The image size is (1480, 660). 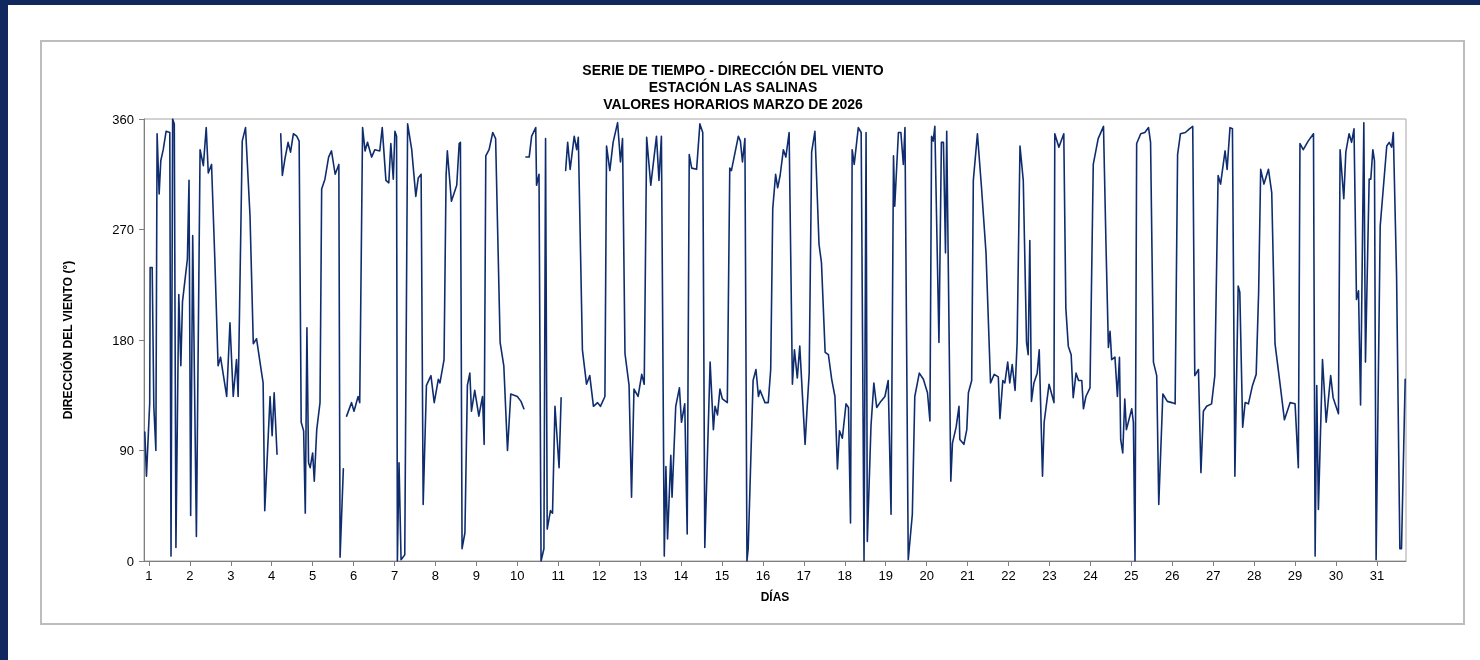 What do you see at coordinates (1049, 575) in the screenshot?
I see `x-tick-label: 23` at bounding box center [1049, 575].